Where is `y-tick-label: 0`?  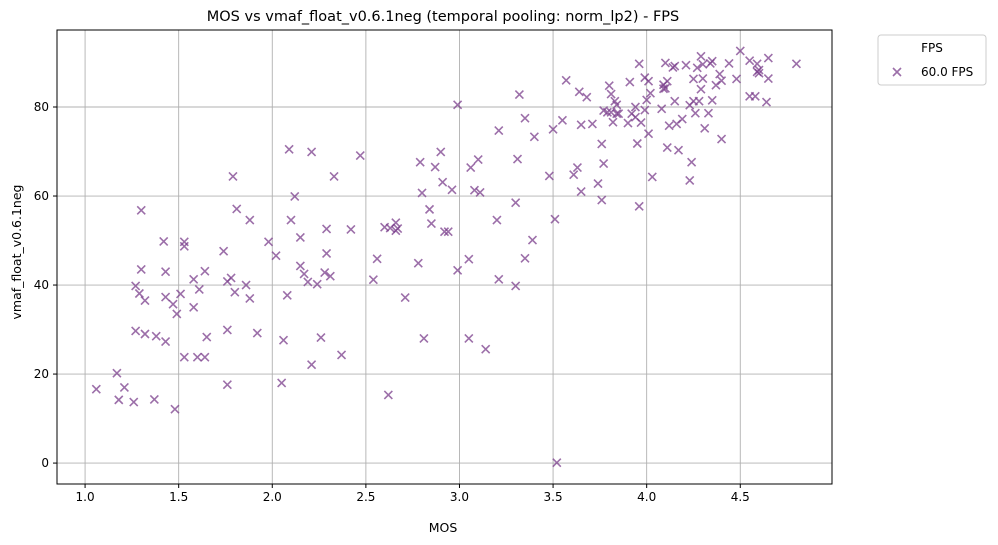 y-tick-label: 0 is located at coordinates (45, 463).